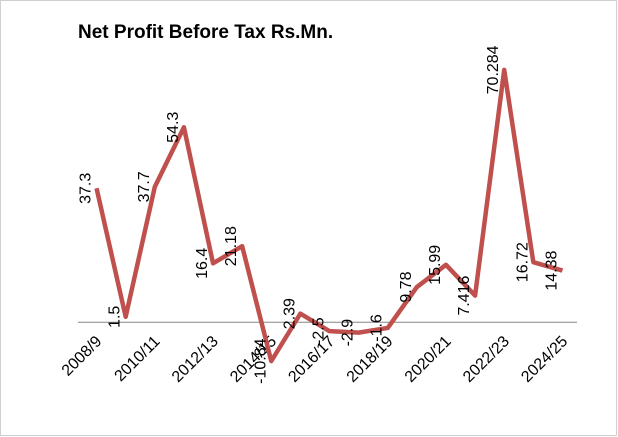 This screenshot has width=618, height=437. Describe the element at coordinates (289, 313) in the screenshot. I see `data-label: 2.39` at that location.